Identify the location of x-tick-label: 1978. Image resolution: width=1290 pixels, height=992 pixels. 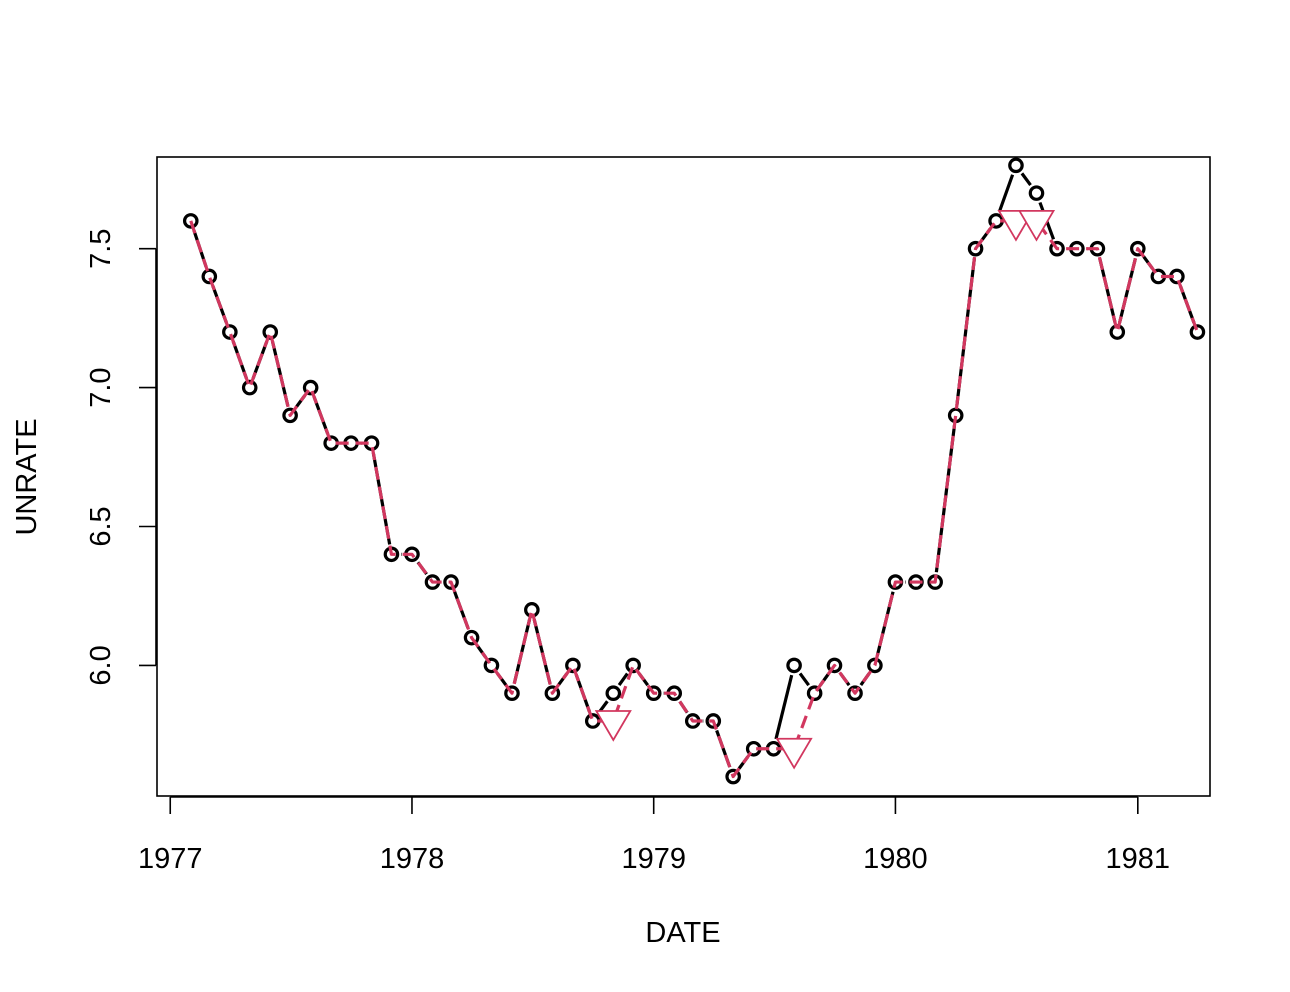
(412, 859).